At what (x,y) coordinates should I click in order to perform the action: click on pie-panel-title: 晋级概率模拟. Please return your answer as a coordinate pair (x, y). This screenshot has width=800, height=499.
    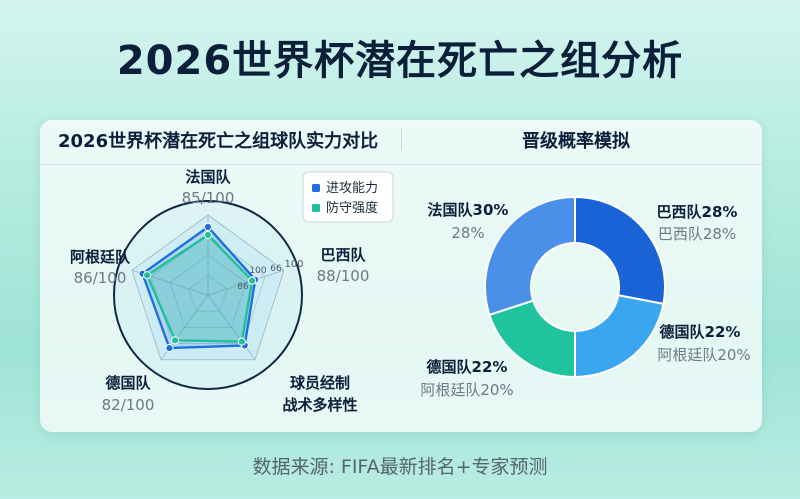
    Looking at the image, I should click on (576, 141).